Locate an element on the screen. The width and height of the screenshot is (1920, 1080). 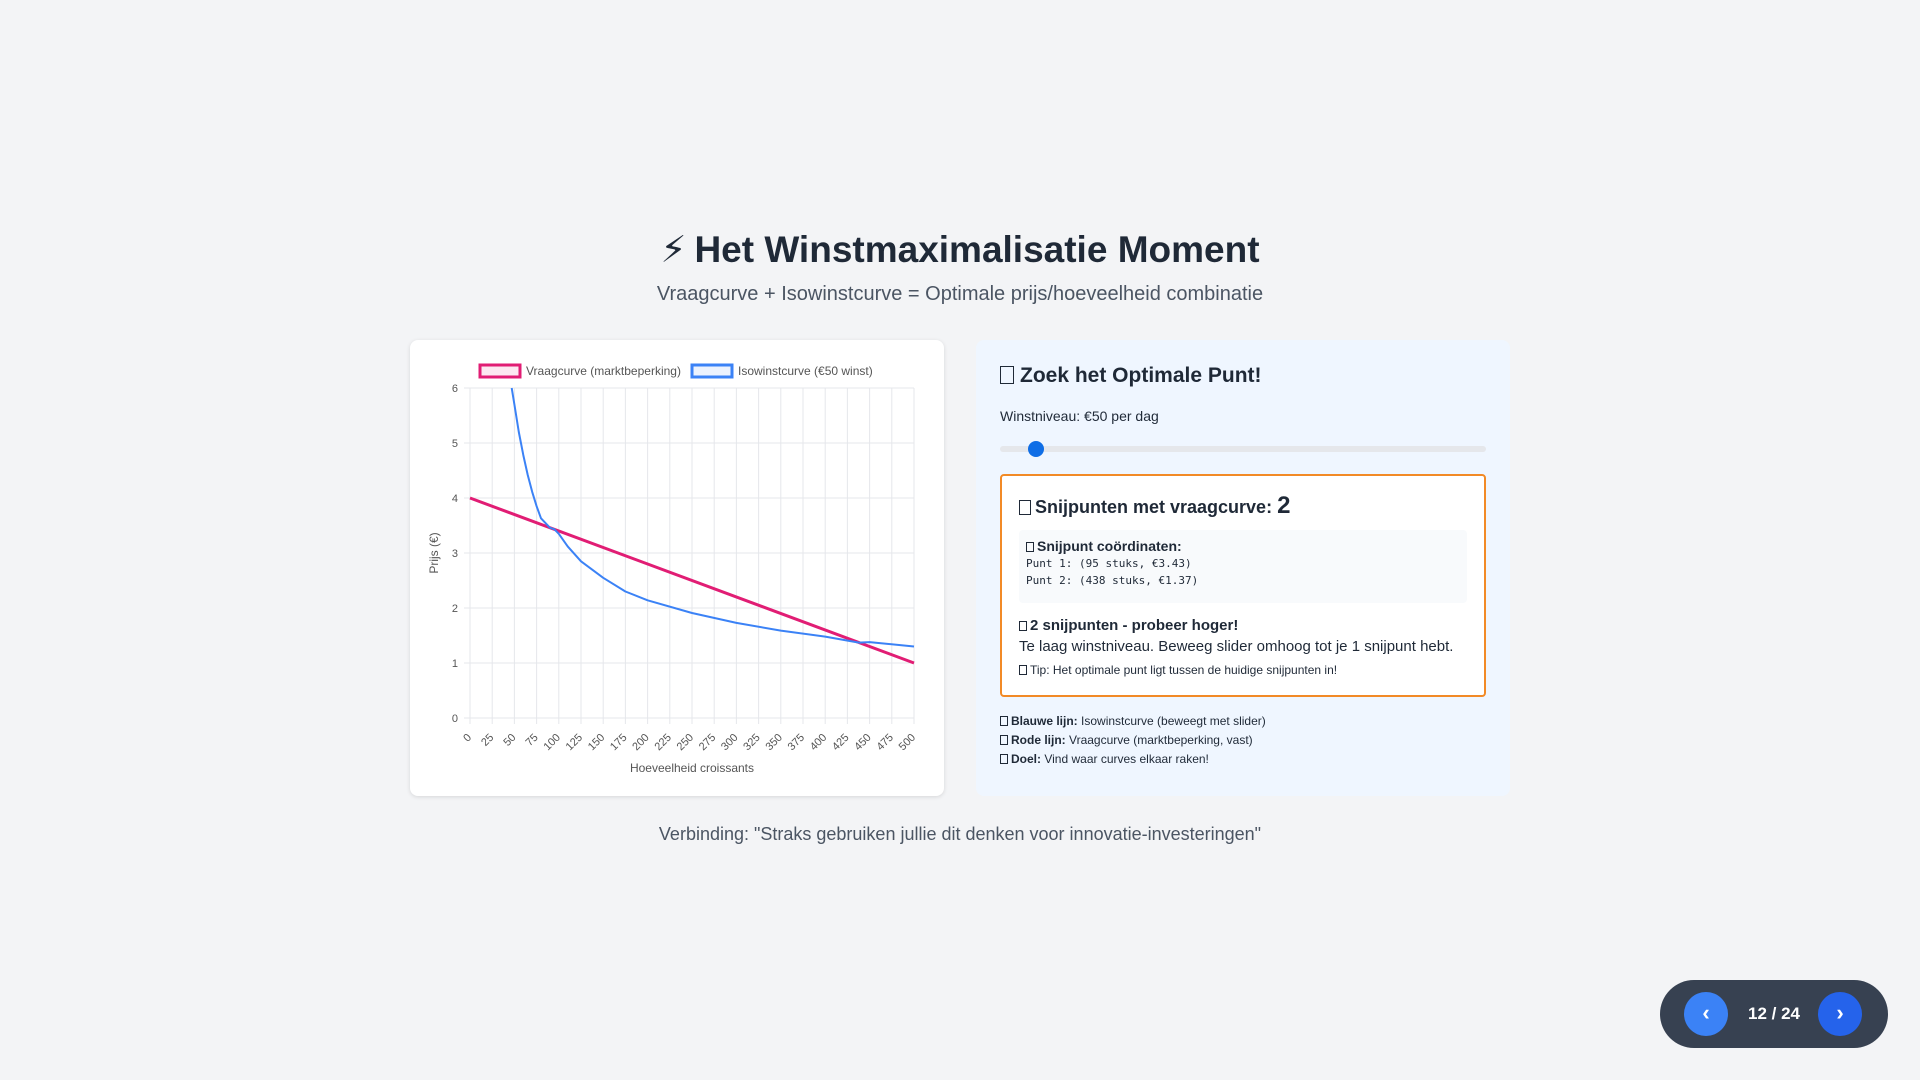
previous-slide-button: ‹ is located at coordinates (1706, 1014).